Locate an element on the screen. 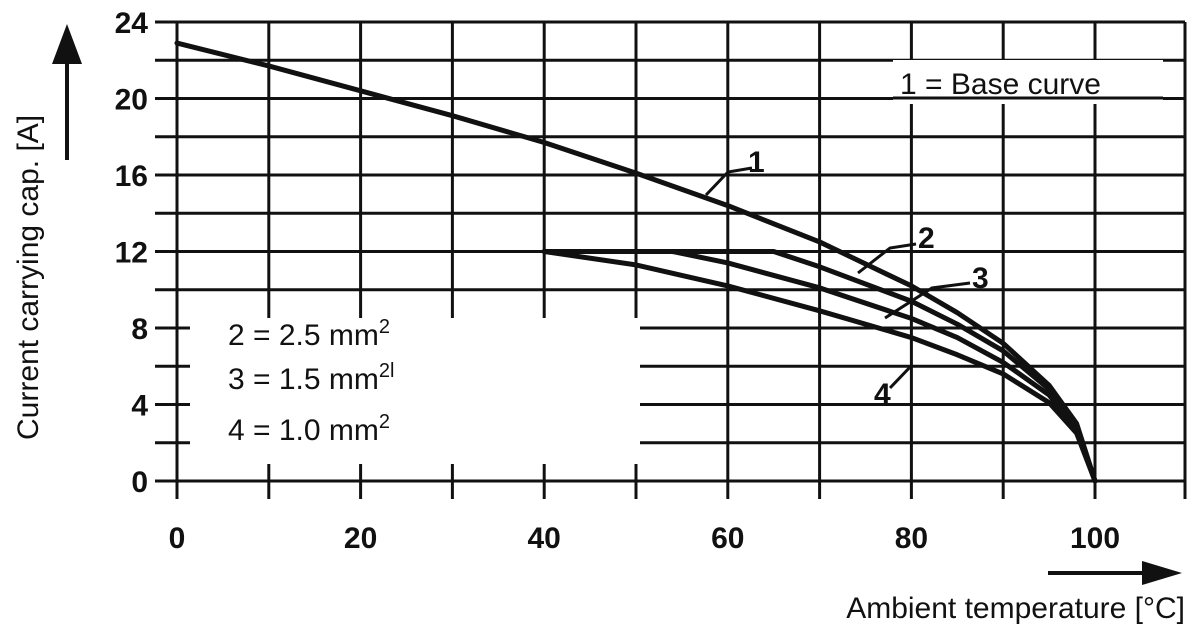 The height and width of the screenshot is (630, 1198). legend-item-4: 4 = 1.0 mm2 is located at coordinates (309, 429).